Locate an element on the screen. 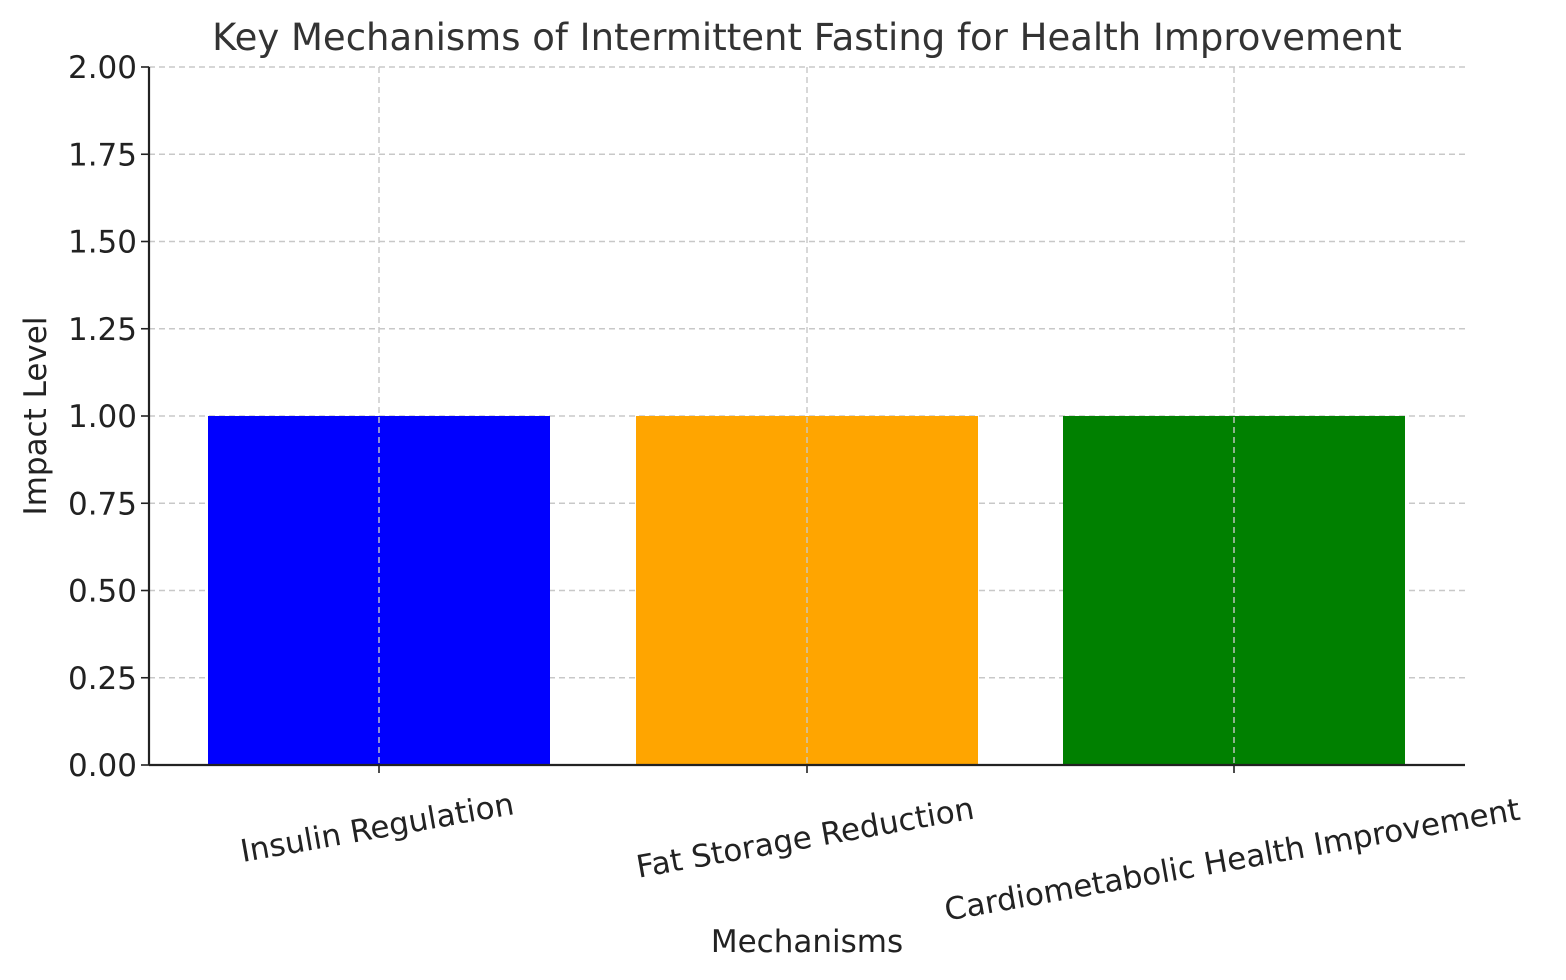  y-tick-label: 0.50 is located at coordinates (102, 592).